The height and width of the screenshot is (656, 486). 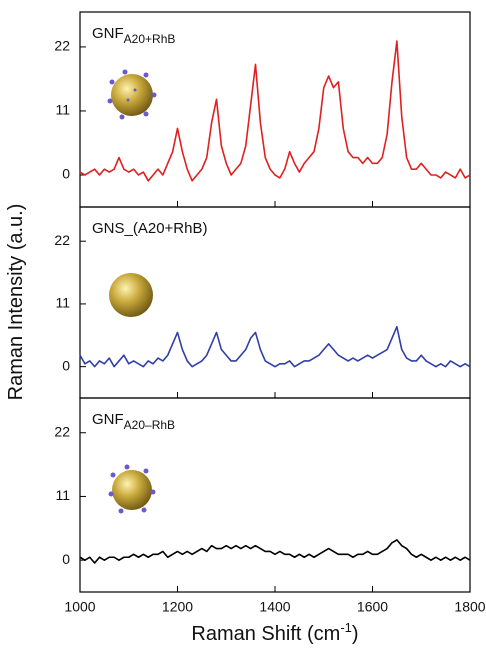 What do you see at coordinates (149, 425) in the screenshot?
I see `panel-label-sub: A20–RhB` at bounding box center [149, 425].